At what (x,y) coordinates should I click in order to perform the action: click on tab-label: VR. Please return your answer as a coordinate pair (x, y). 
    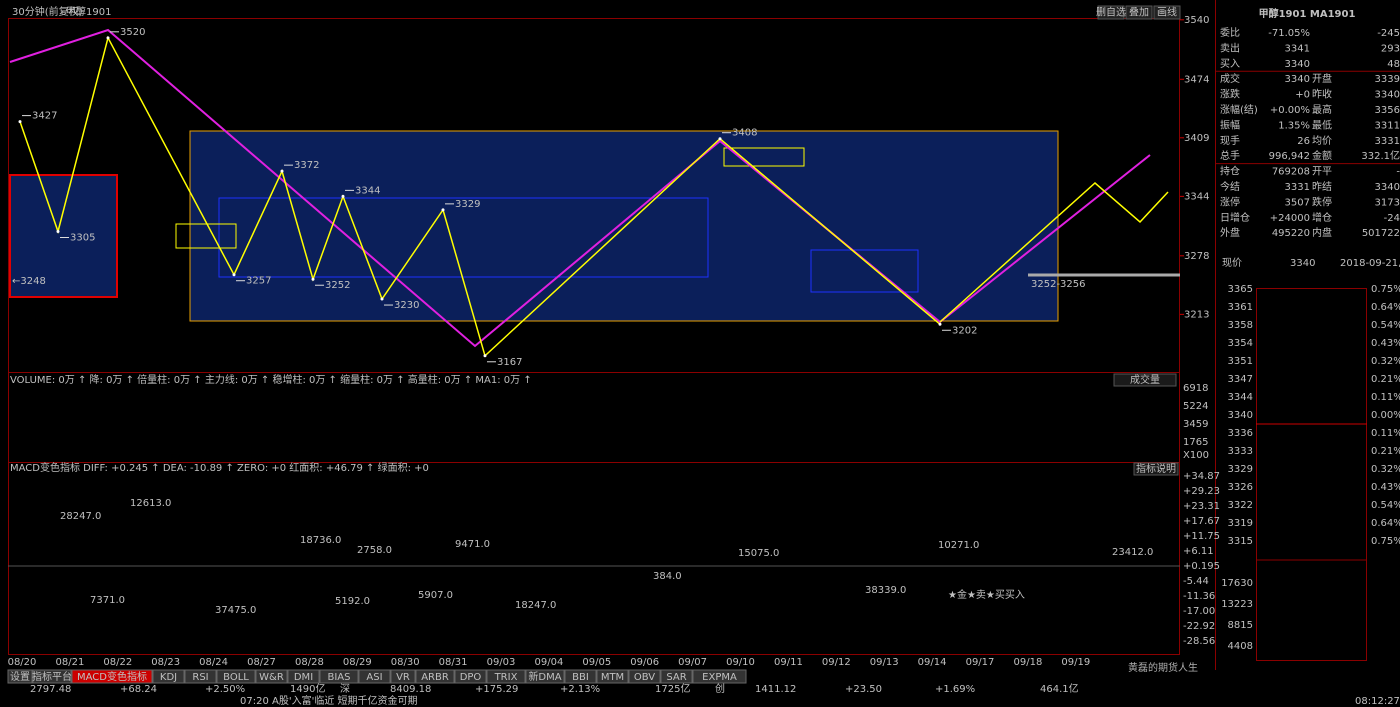
    Looking at the image, I should click on (403, 677).